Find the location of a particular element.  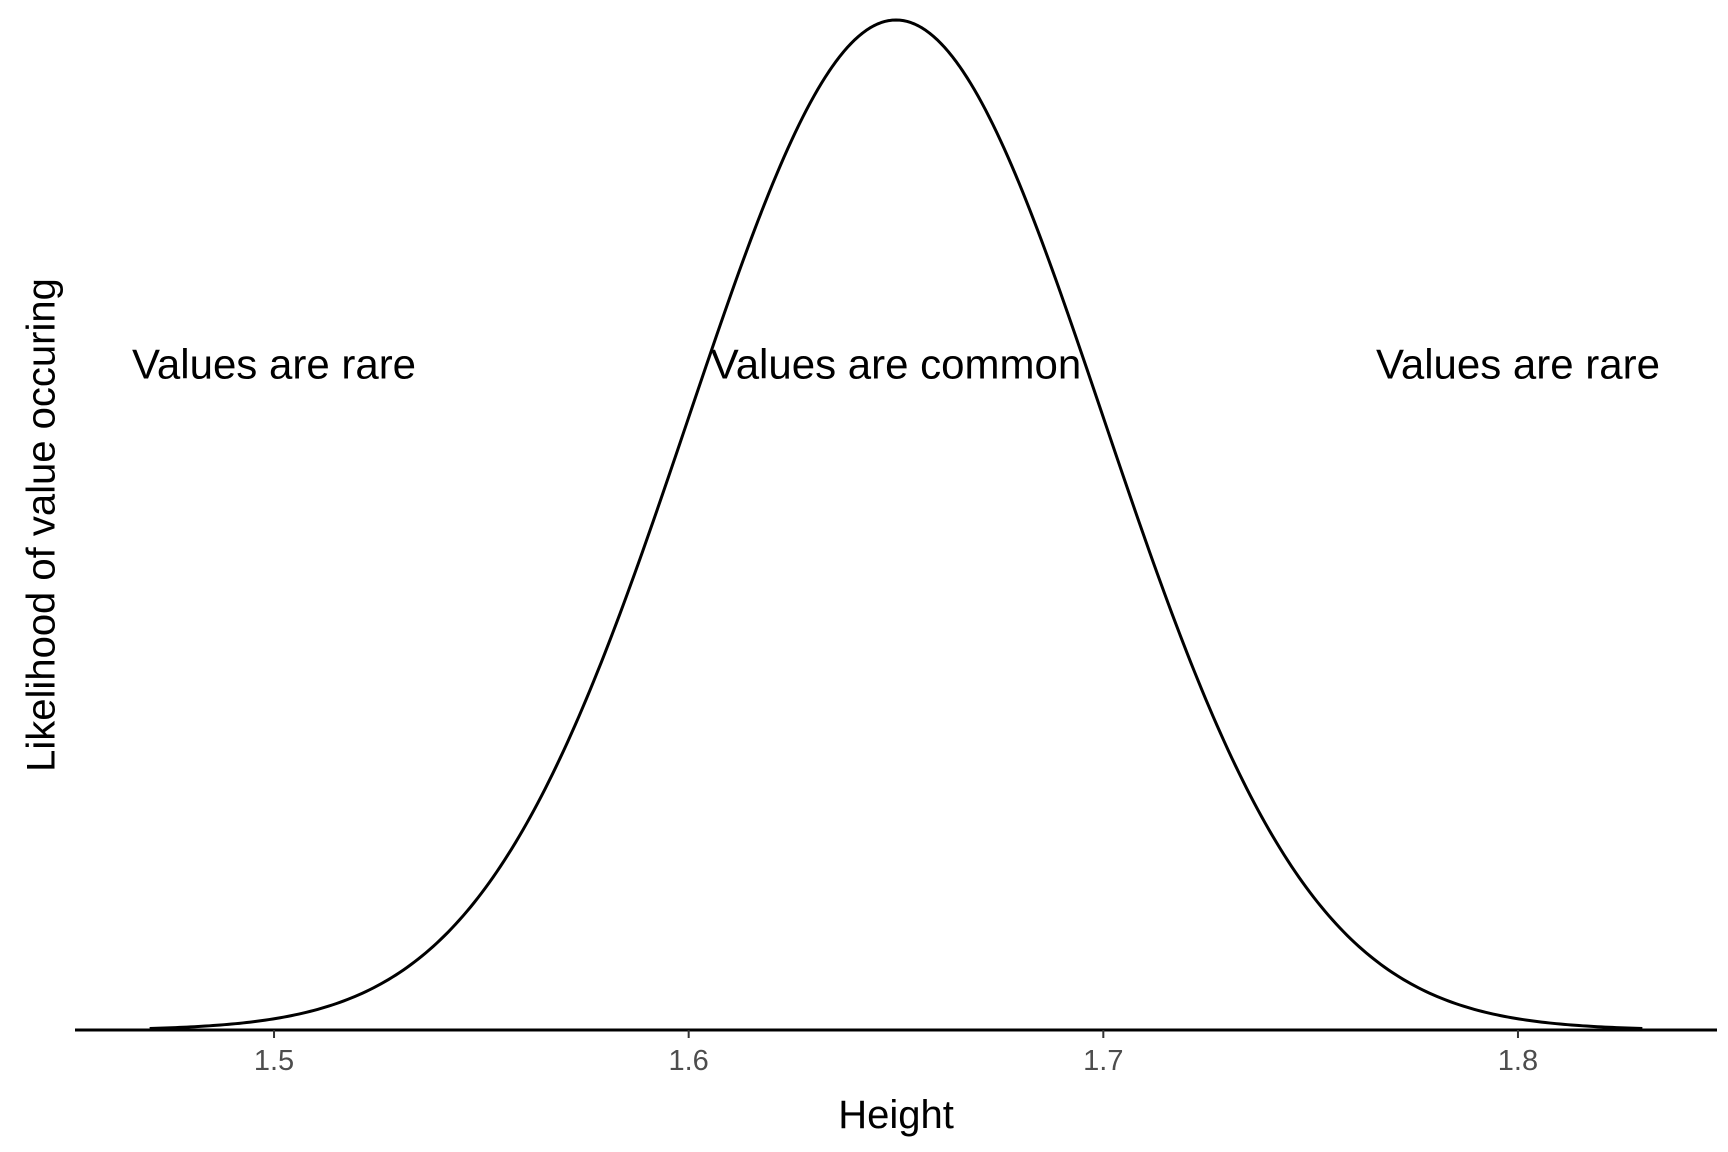

x-axis-title: Height is located at coordinates (896, 1115).